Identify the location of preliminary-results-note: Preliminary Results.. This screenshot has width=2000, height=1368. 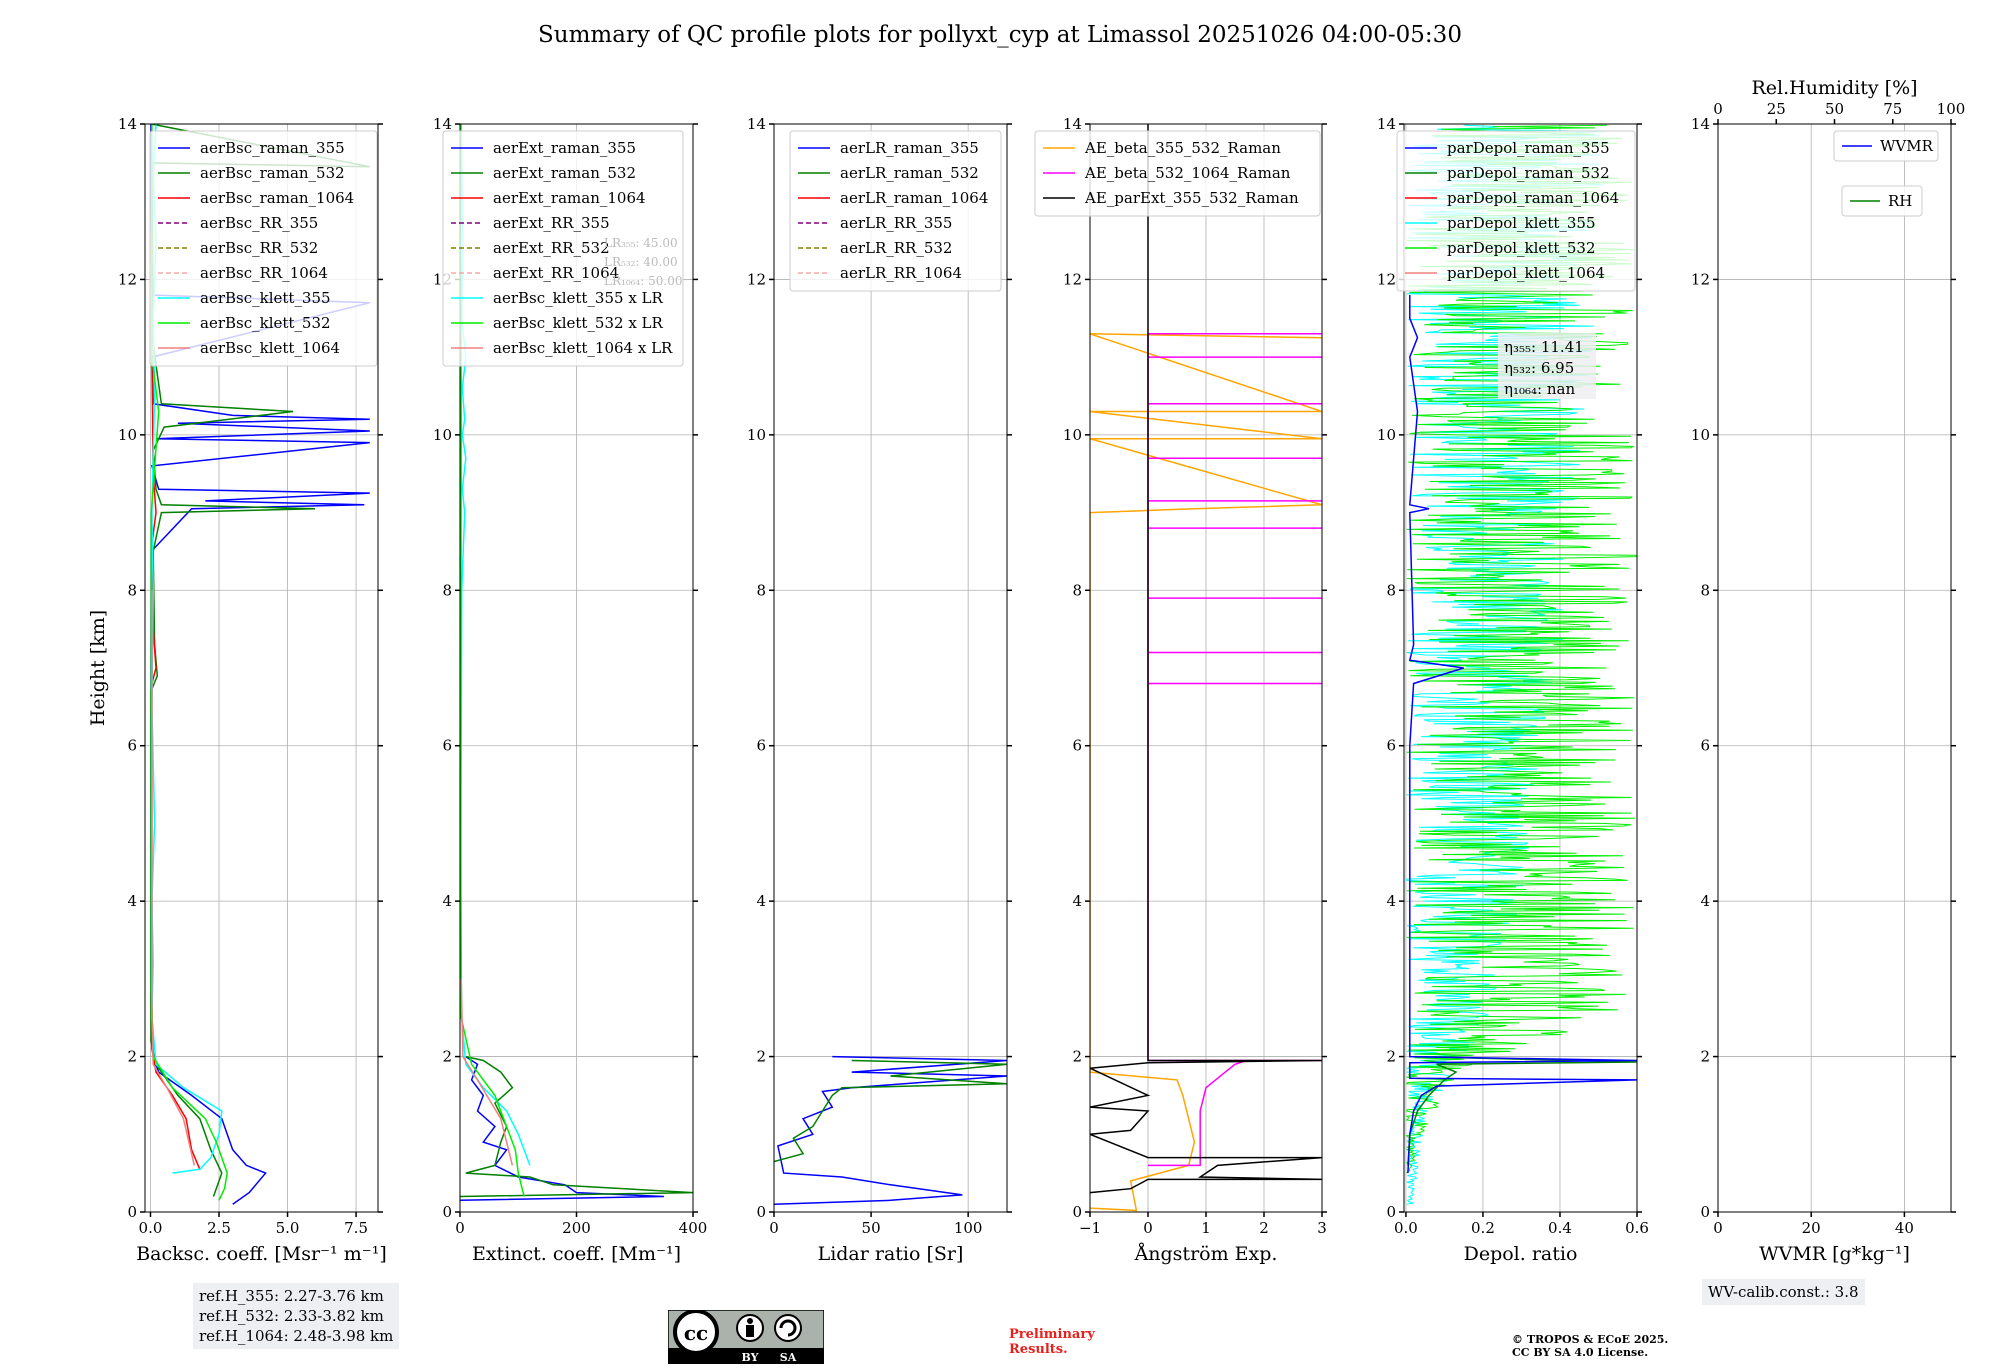
(1052, 1342).